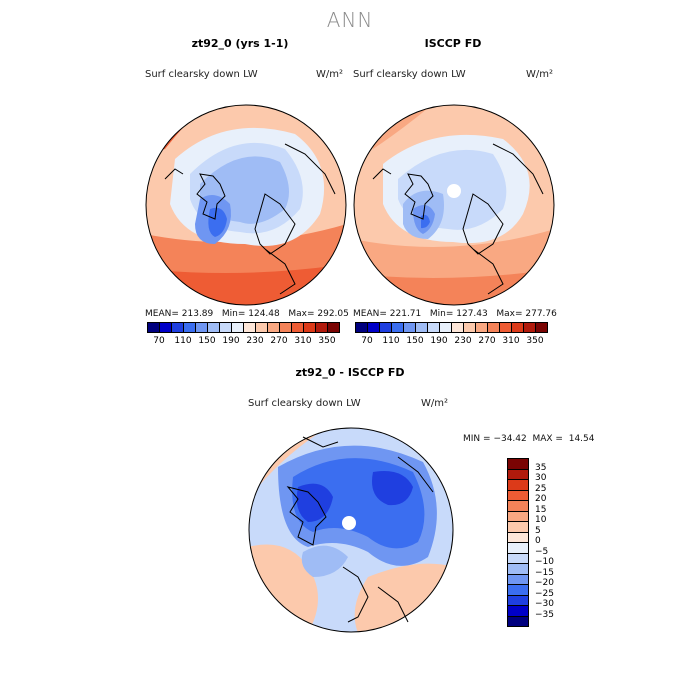 This screenshot has width=700, height=700. What do you see at coordinates (243, 327) in the screenshot?
I see `panel-1-colorbar` at bounding box center [243, 327].